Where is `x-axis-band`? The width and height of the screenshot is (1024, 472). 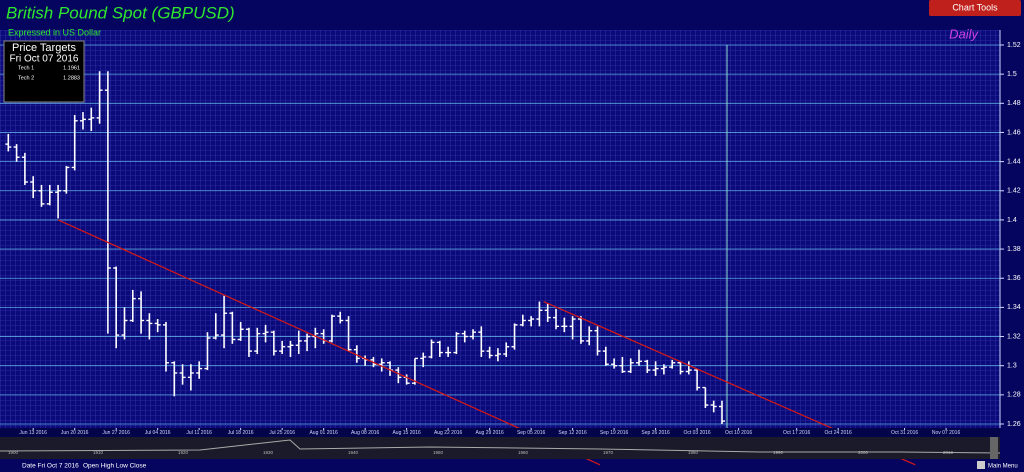
x-axis-band is located at coordinates (500, 432).